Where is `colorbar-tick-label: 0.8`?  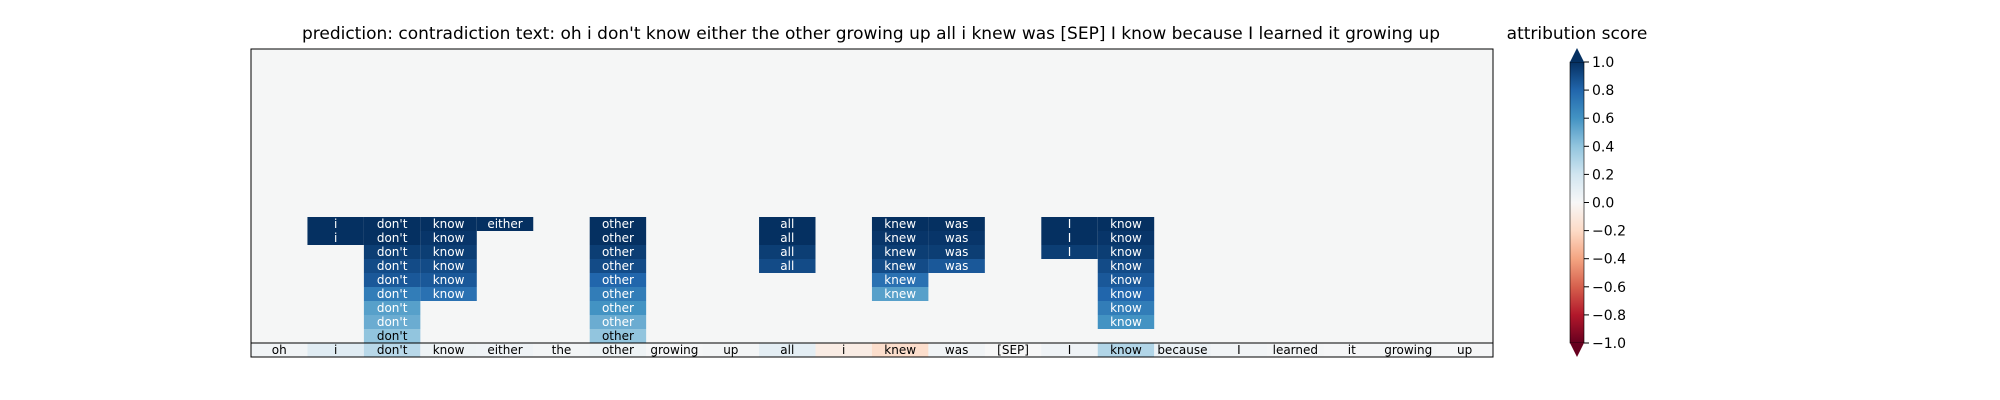 colorbar-tick-label: 0.8 is located at coordinates (1603, 91).